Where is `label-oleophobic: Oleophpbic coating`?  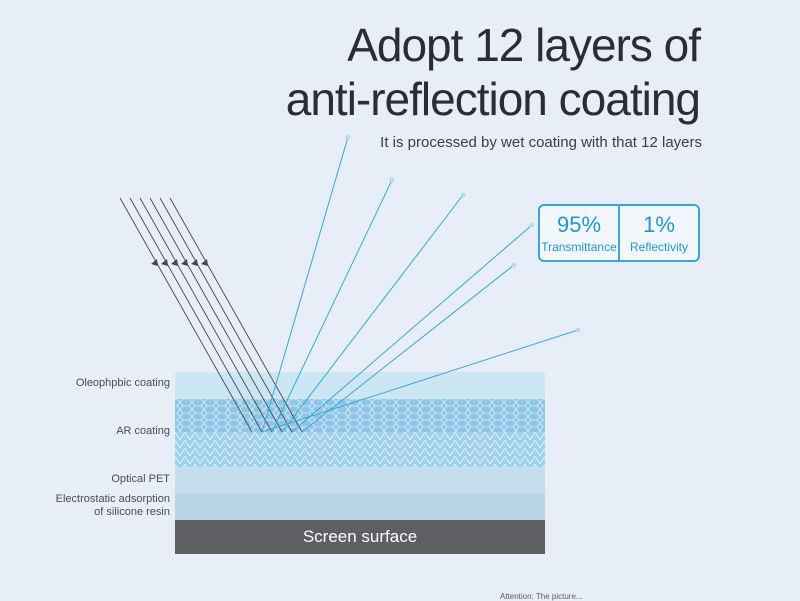 label-oleophobic: Oleophpbic coating is located at coordinates (122, 383).